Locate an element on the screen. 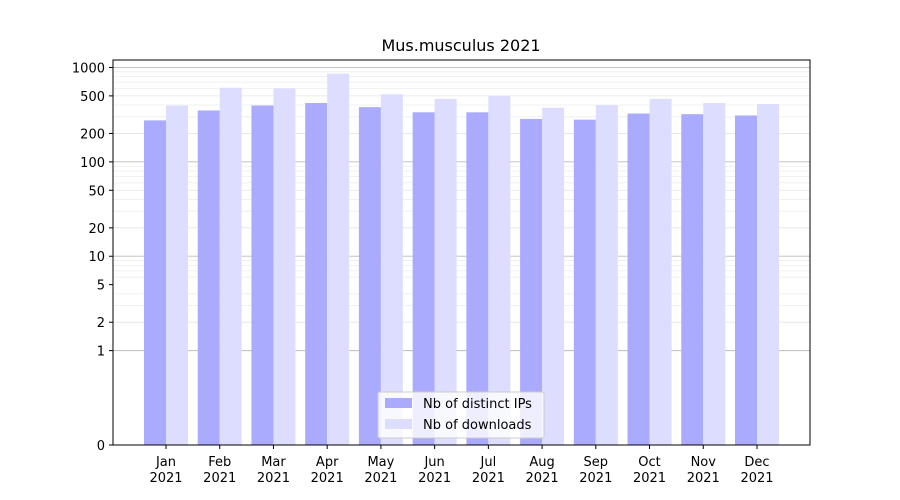 This screenshot has width=900, height=500. y-tick-label: 50 is located at coordinates (96, 191).